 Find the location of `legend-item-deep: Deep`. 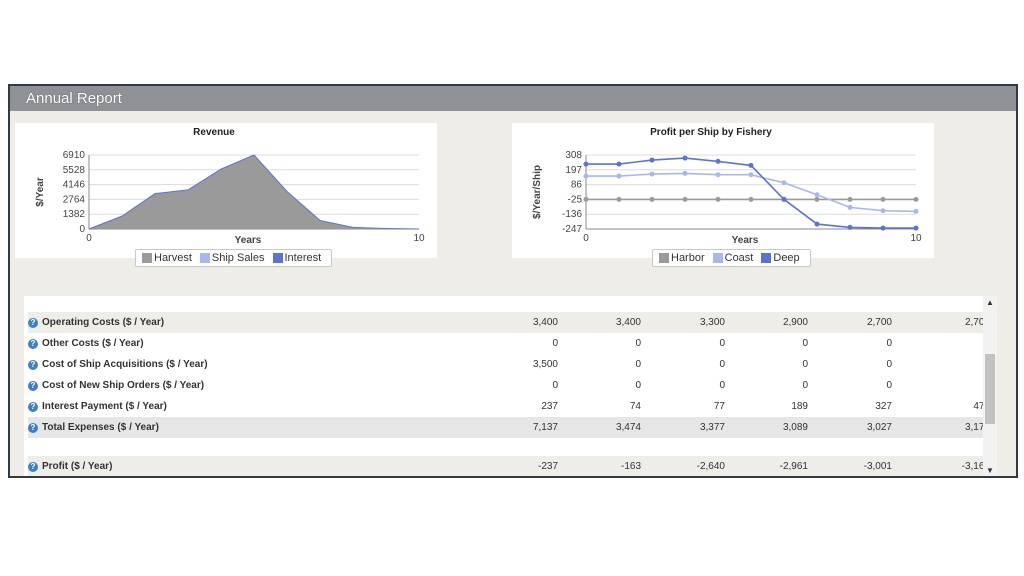

legend-item-deep: Deep is located at coordinates (780, 258).